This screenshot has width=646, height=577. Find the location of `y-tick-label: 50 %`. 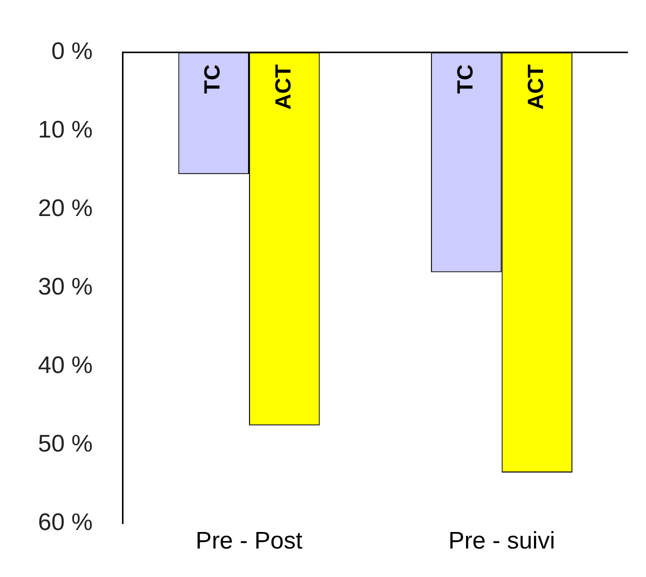

y-tick-label: 50 % is located at coordinates (65, 444).